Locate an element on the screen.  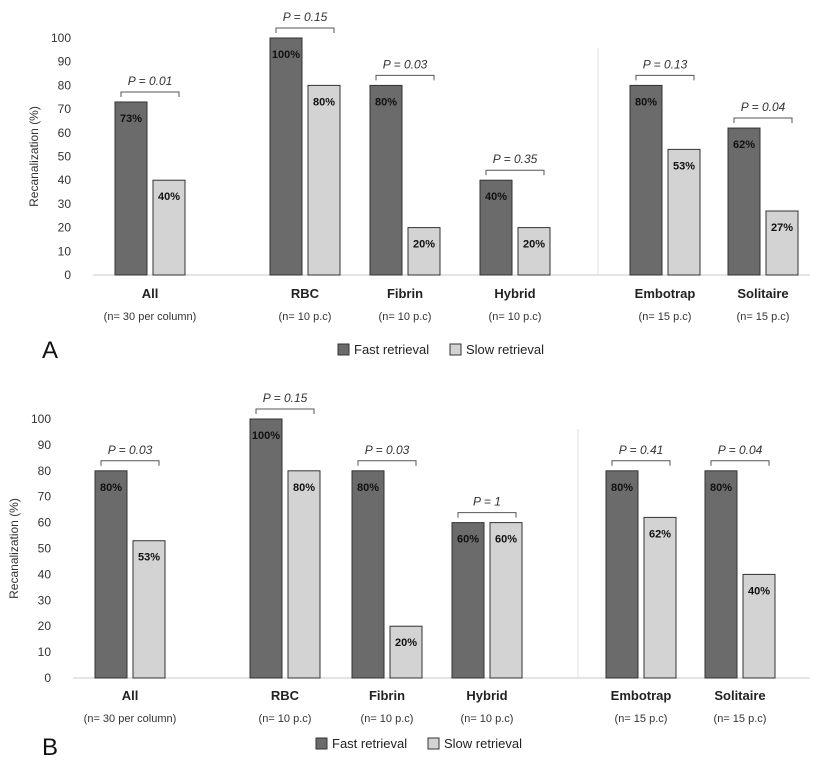
y-tick-label: 40 is located at coordinates (65, 180).